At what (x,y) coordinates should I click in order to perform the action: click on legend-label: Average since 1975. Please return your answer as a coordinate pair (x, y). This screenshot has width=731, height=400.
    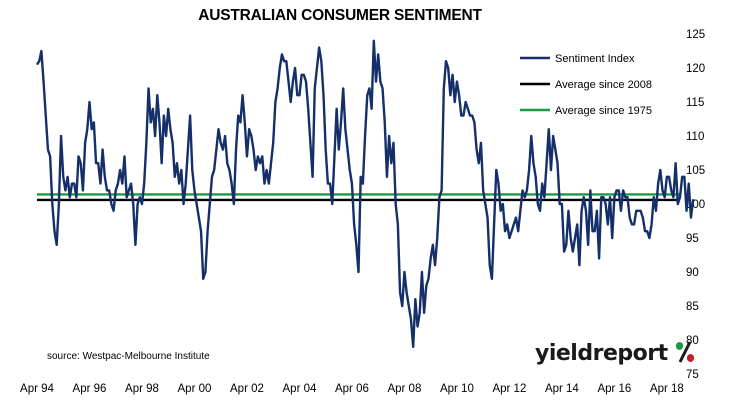
    Looking at the image, I should click on (603, 111).